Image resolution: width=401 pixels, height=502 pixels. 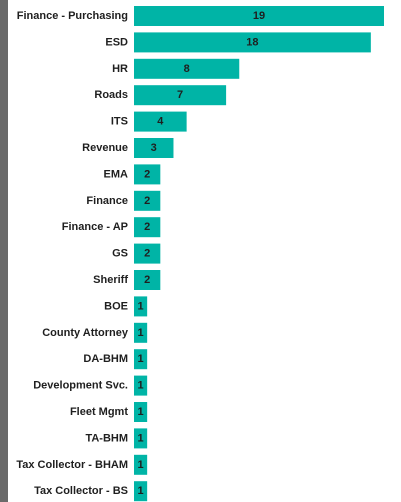 I want to click on category-label: County Attorney, so click(x=85, y=333).